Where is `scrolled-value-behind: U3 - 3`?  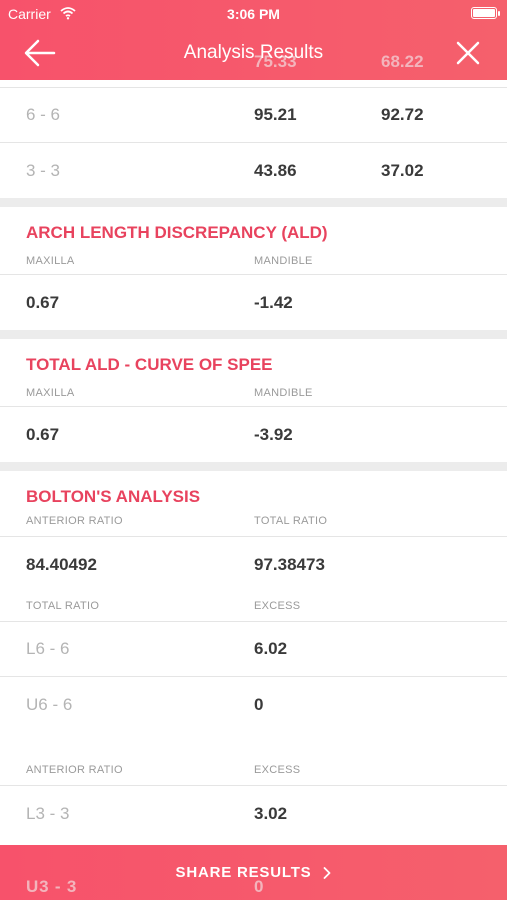 scrolled-value-behind: U3 - 3 is located at coordinates (52, 886).